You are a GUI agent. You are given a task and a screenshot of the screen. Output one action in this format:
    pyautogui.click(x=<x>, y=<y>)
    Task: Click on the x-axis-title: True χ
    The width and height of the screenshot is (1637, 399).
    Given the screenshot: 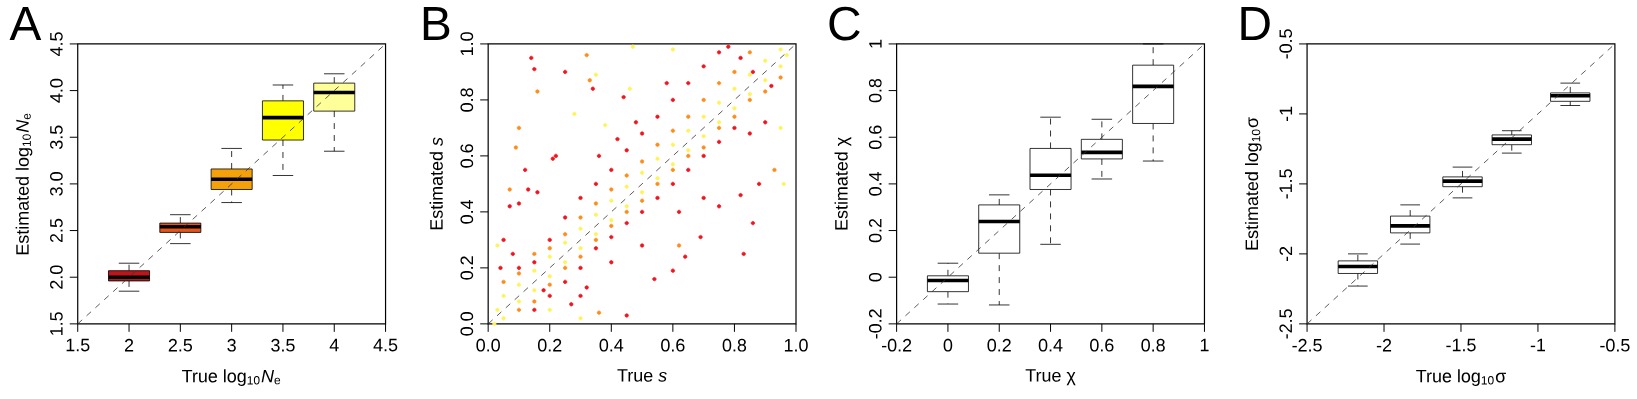 What is the action you would take?
    pyautogui.click(x=1050, y=377)
    